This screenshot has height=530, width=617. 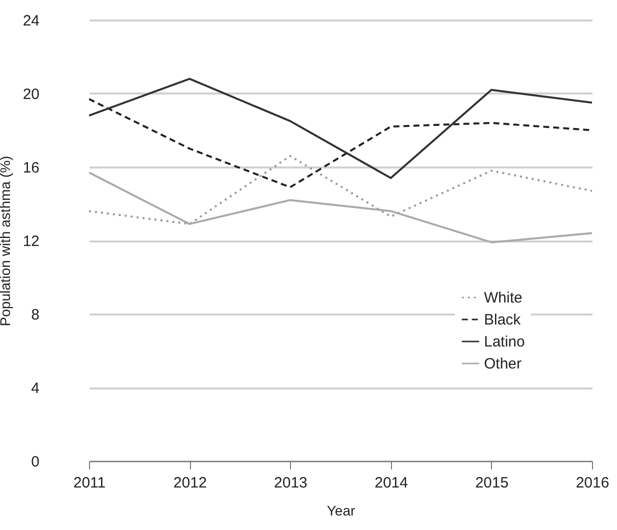 What do you see at coordinates (291, 483) in the screenshot?
I see `x-tick-label: 2013` at bounding box center [291, 483].